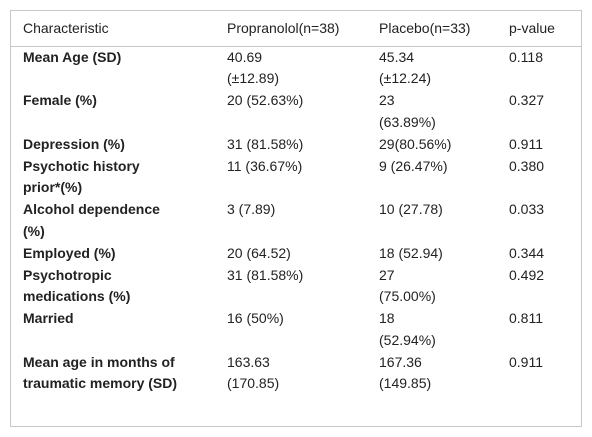 The image size is (592, 437). What do you see at coordinates (539, 221) in the screenshot?
I see `data-cell: 0.033` at bounding box center [539, 221].